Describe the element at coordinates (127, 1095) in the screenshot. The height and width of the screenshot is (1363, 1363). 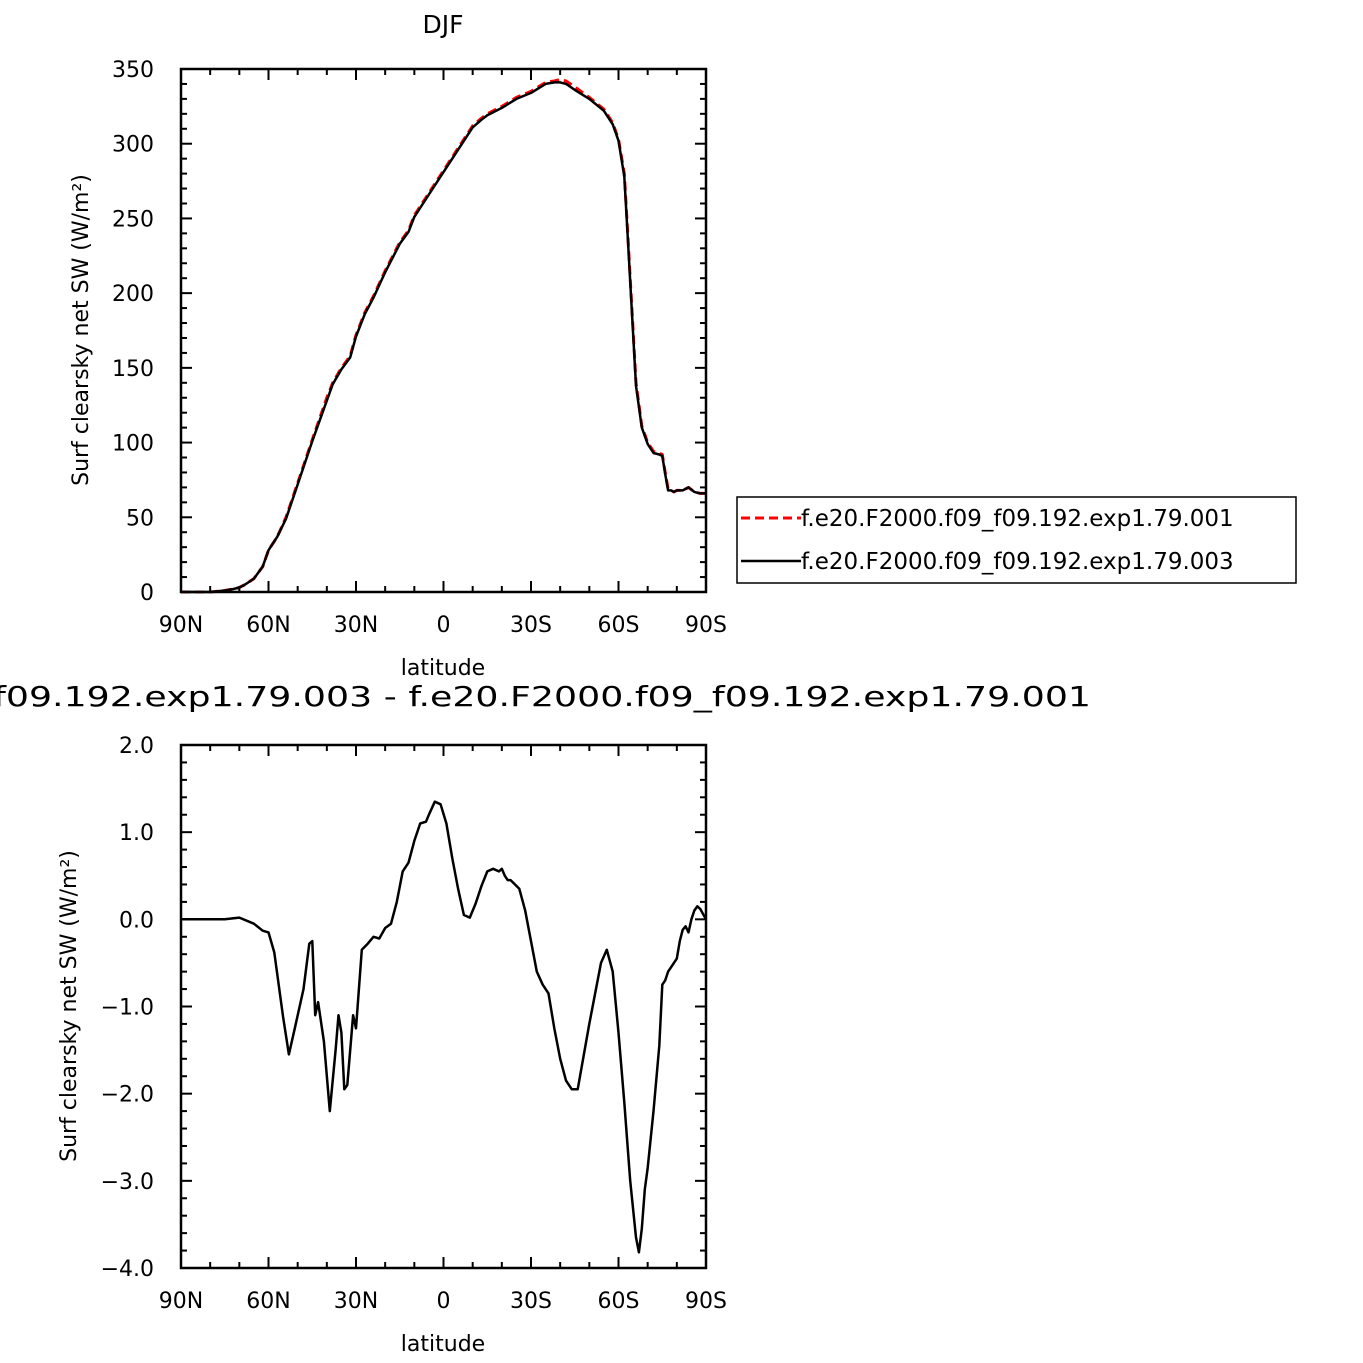
I see `bottom-y-tick-label: −2.0` at that location.